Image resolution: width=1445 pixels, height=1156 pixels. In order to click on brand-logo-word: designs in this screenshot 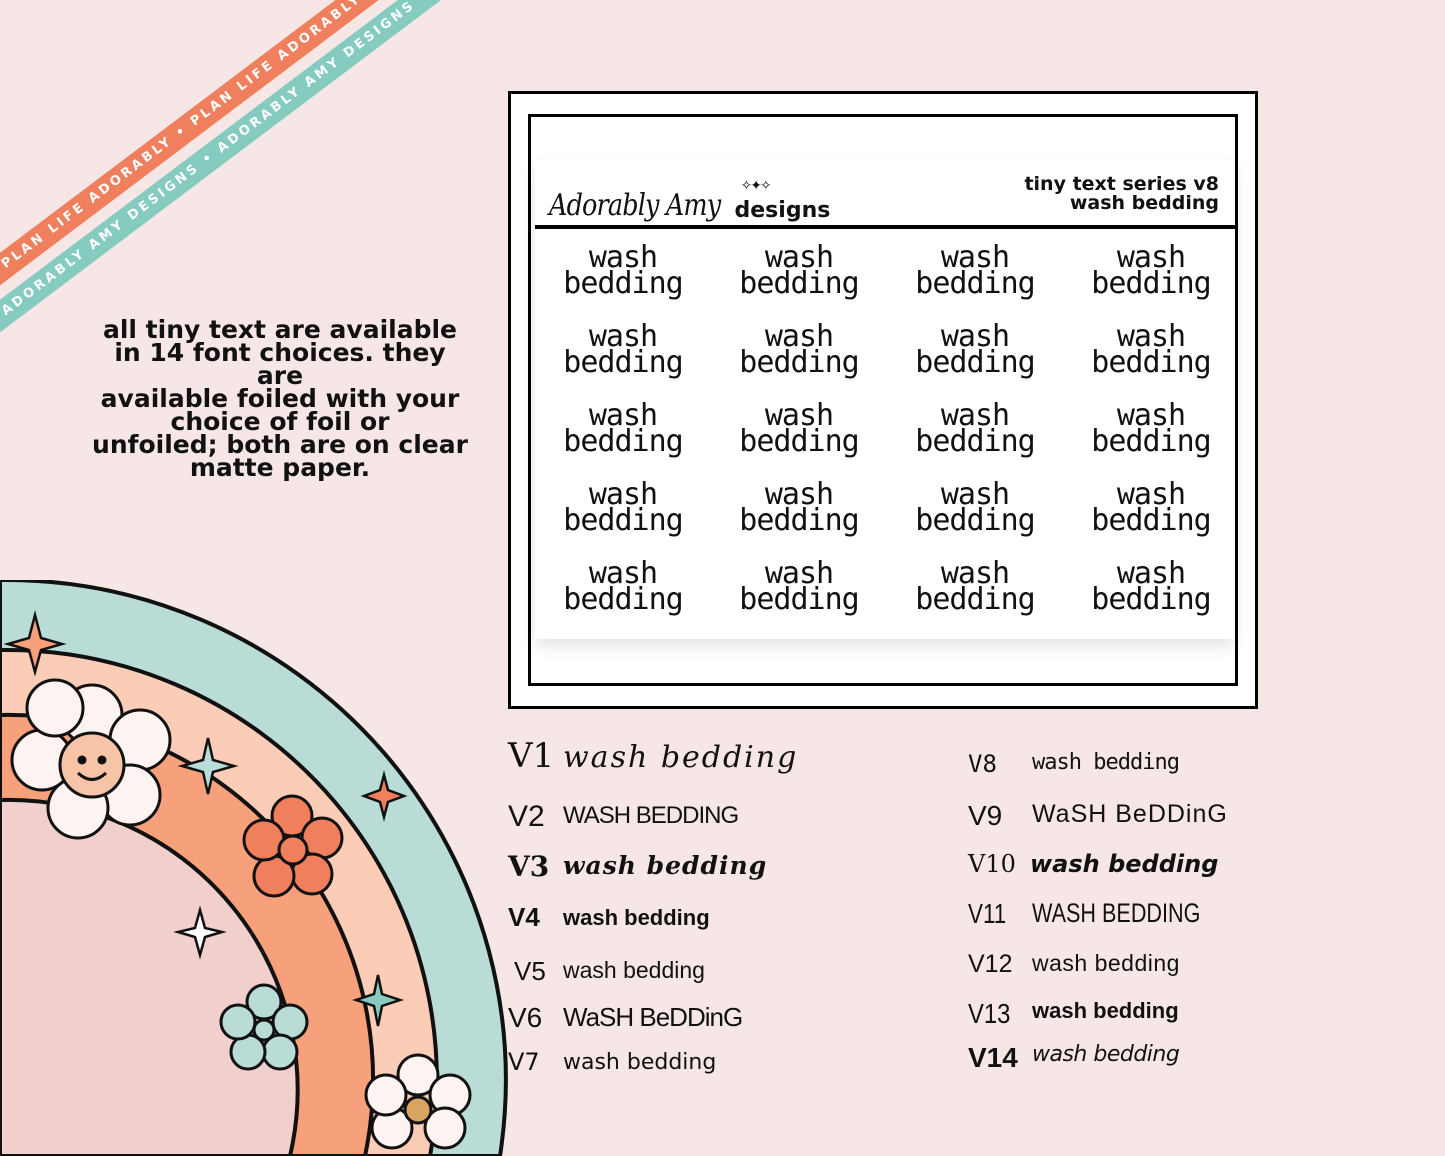, I will do `click(782, 210)`.